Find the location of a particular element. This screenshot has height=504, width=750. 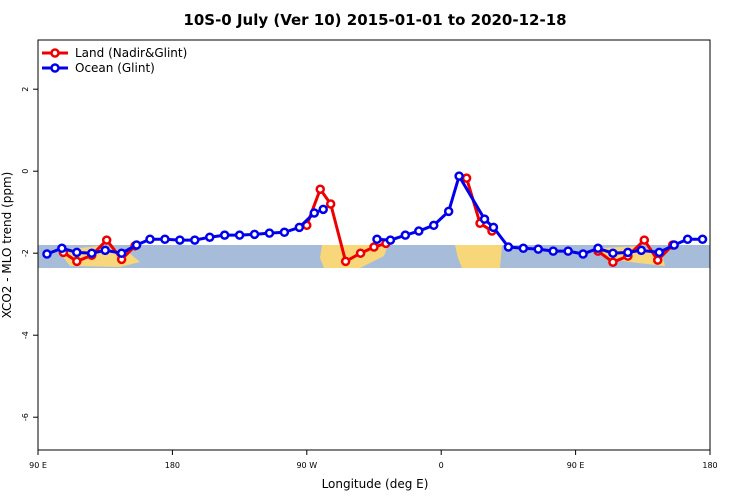

y-tick-label: -4 is located at coordinates (25, 335).